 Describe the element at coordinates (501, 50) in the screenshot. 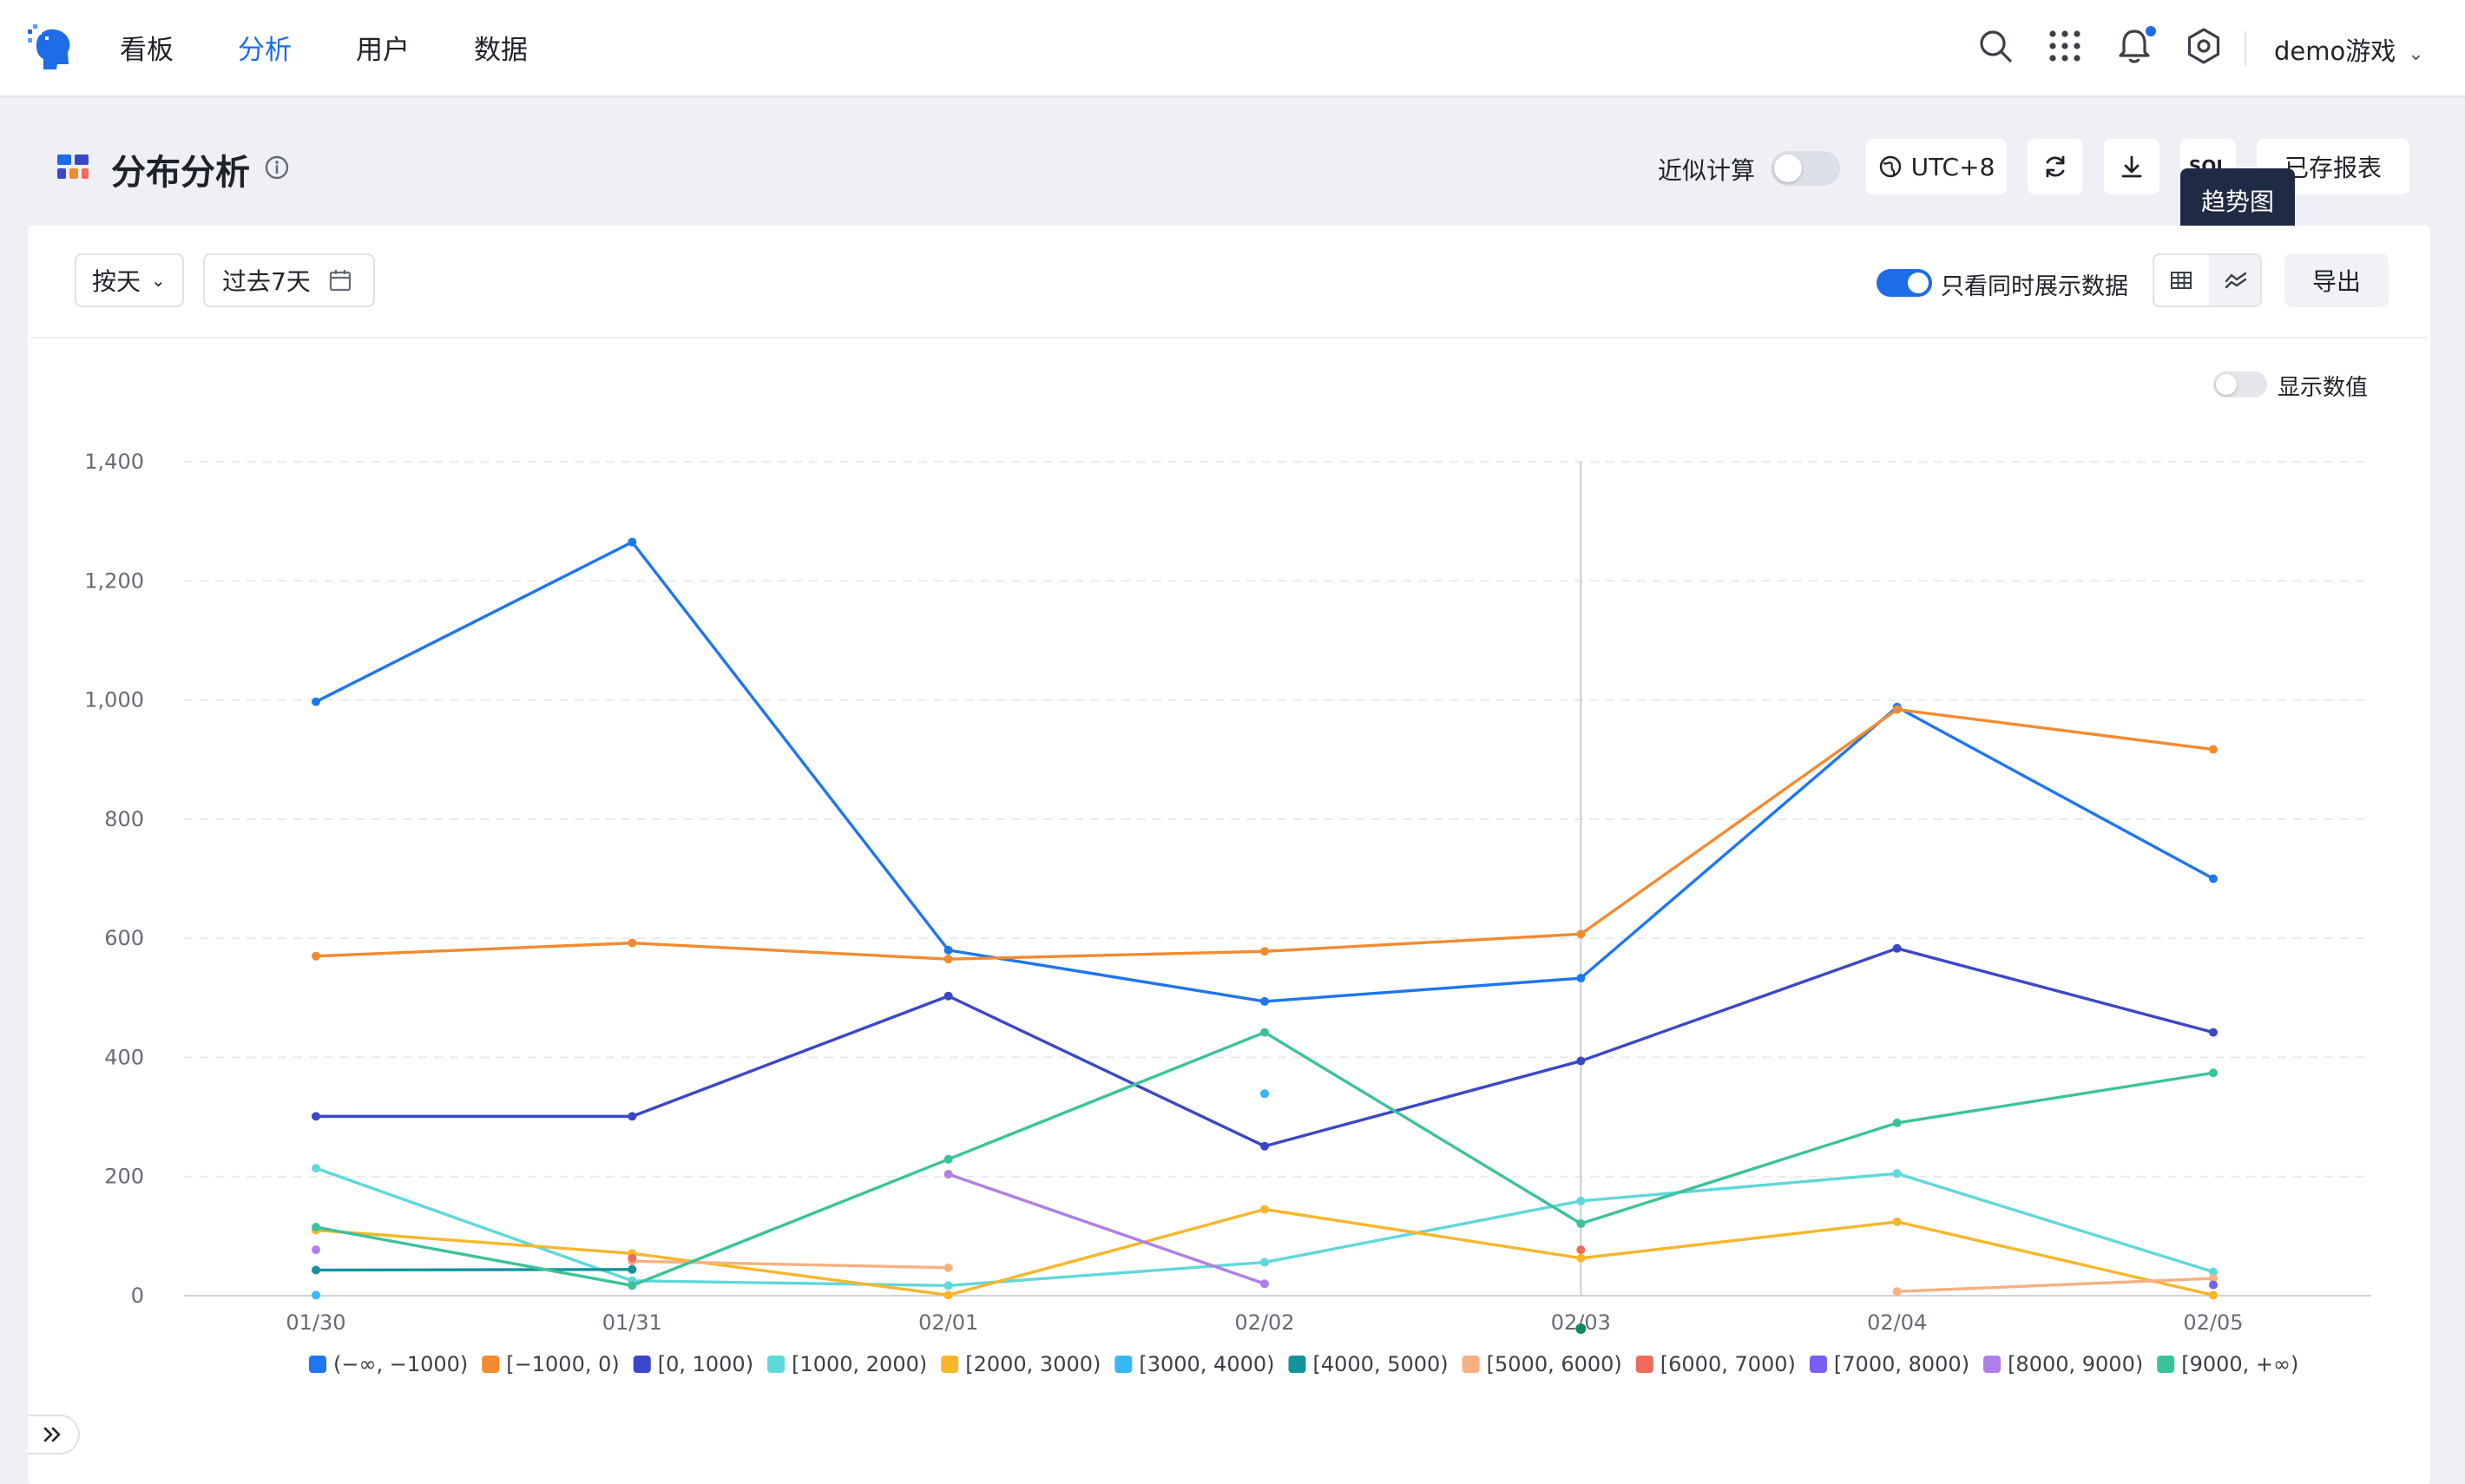

I see `nav-item-data: 数据` at that location.